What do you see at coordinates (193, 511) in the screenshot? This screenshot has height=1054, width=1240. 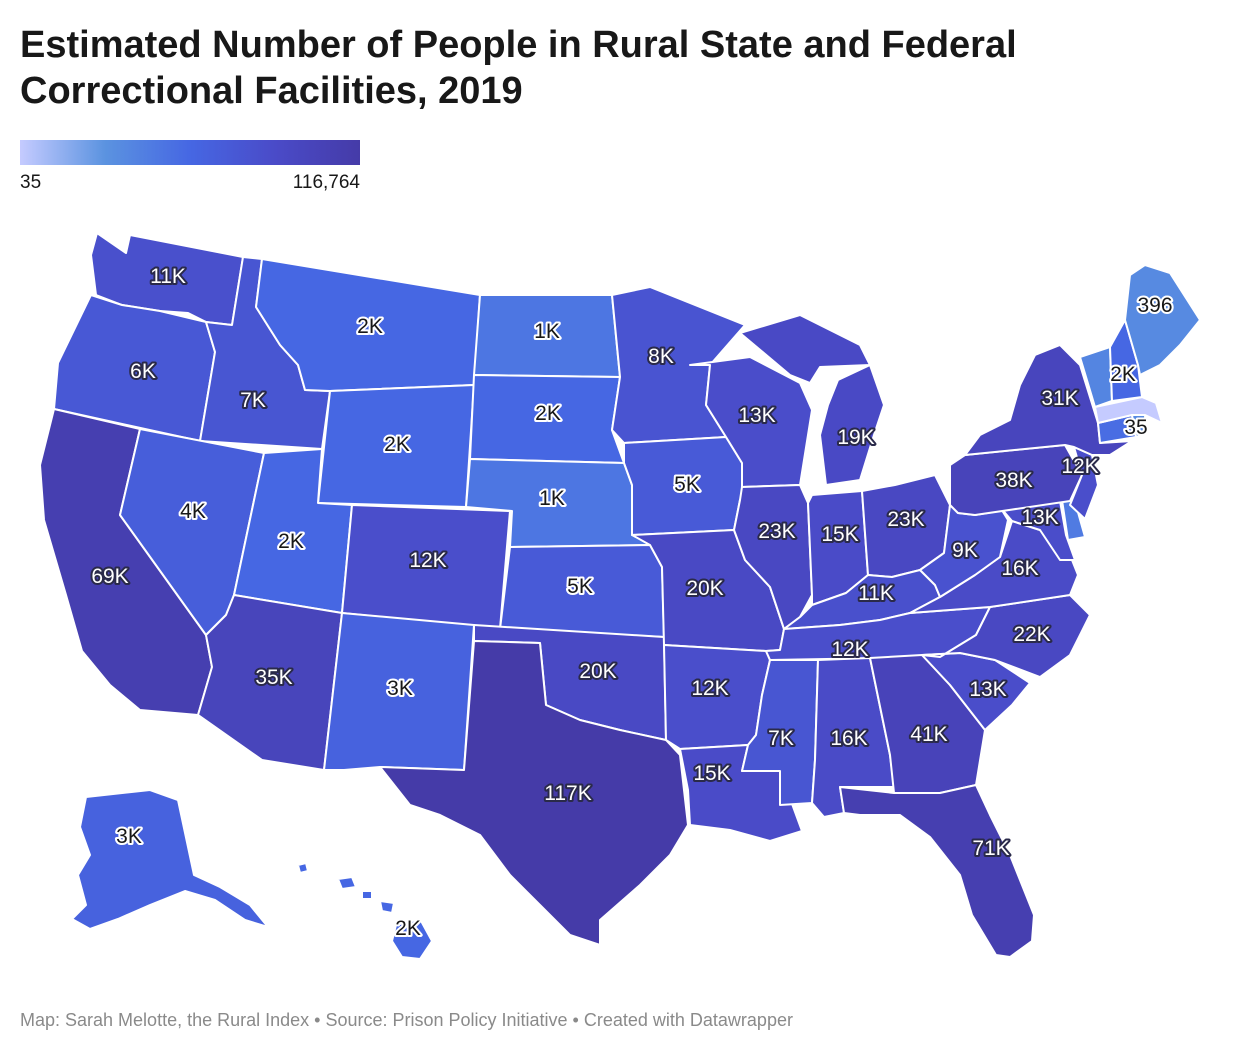 I see `label-nv: 4K` at bounding box center [193, 511].